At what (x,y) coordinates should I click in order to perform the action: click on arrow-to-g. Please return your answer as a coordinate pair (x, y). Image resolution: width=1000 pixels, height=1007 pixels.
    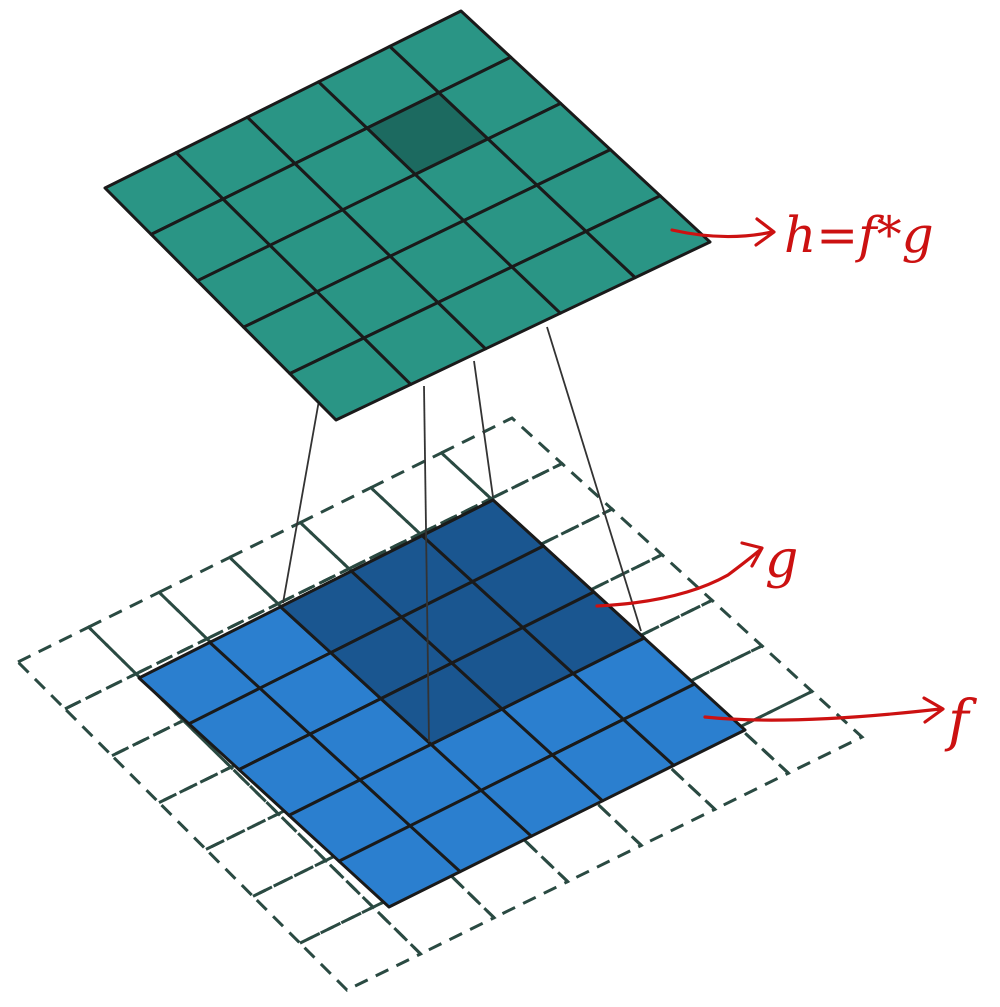
    Looking at the image, I should click on (679, 574).